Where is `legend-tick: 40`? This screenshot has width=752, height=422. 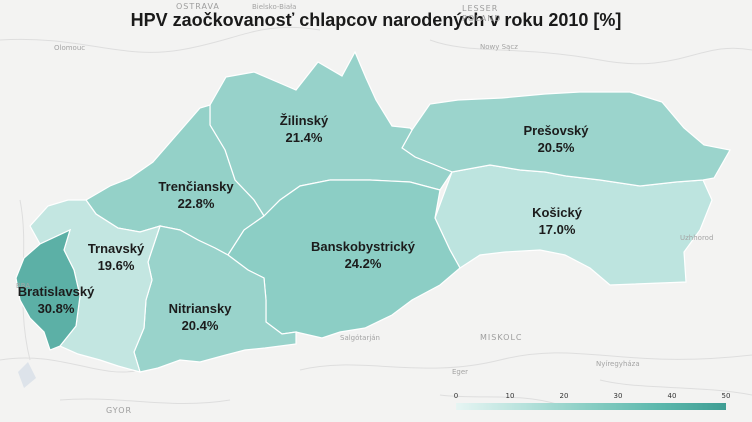
legend-tick: 40 is located at coordinates (672, 396).